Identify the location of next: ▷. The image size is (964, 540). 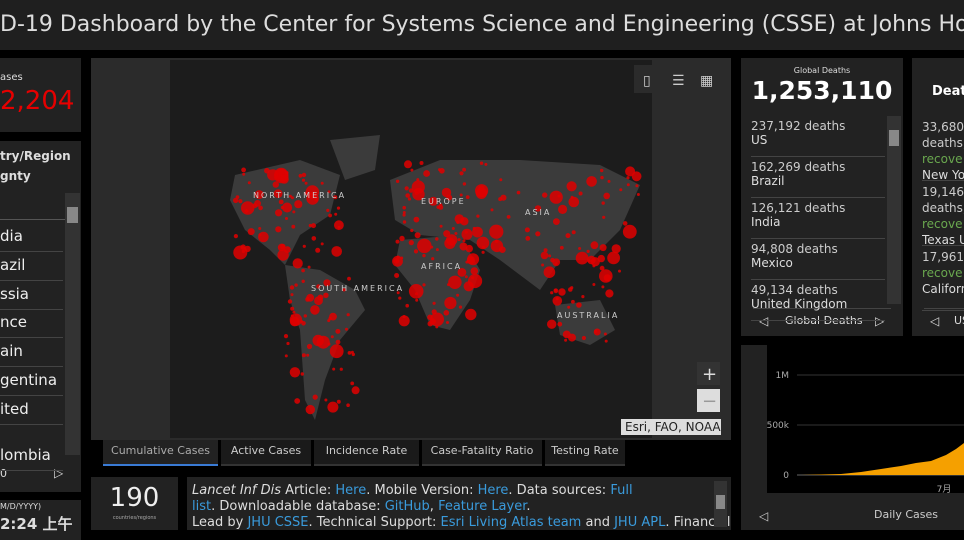
(880, 321).